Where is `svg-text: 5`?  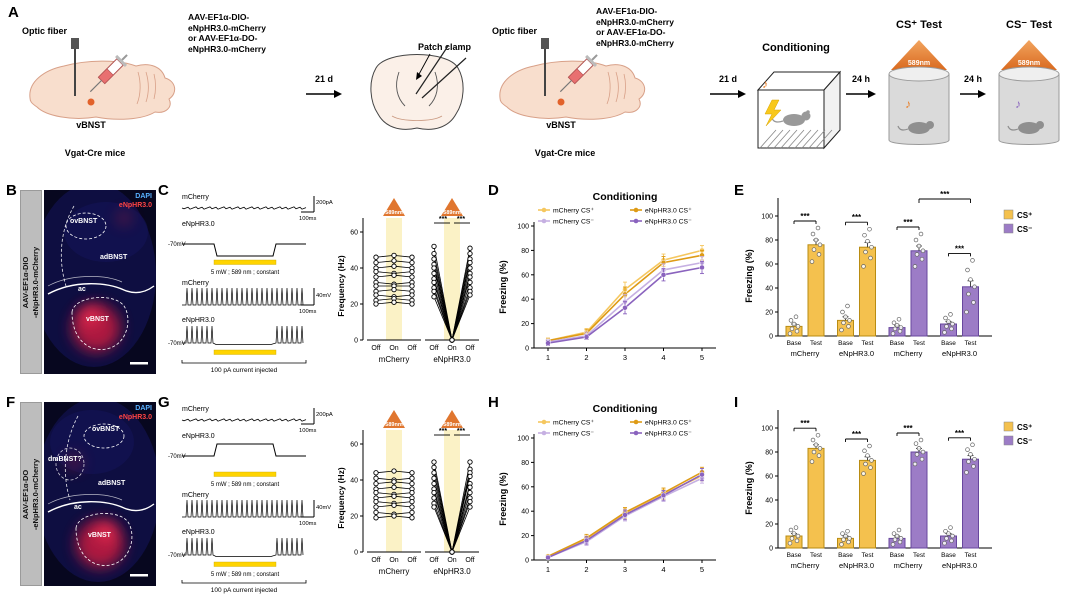 svg-text: 5 is located at coordinates (702, 357).